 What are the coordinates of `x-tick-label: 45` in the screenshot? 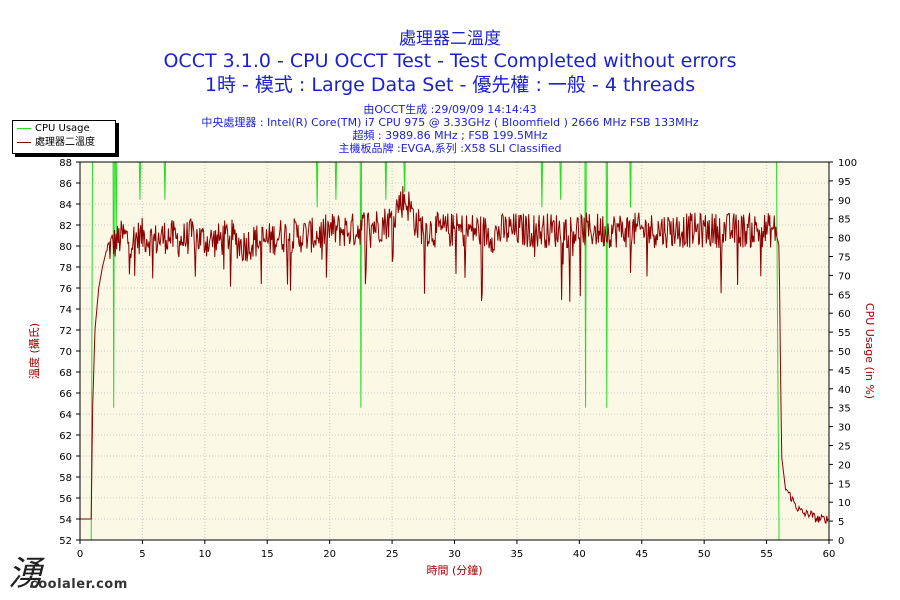 It's located at (641, 554).